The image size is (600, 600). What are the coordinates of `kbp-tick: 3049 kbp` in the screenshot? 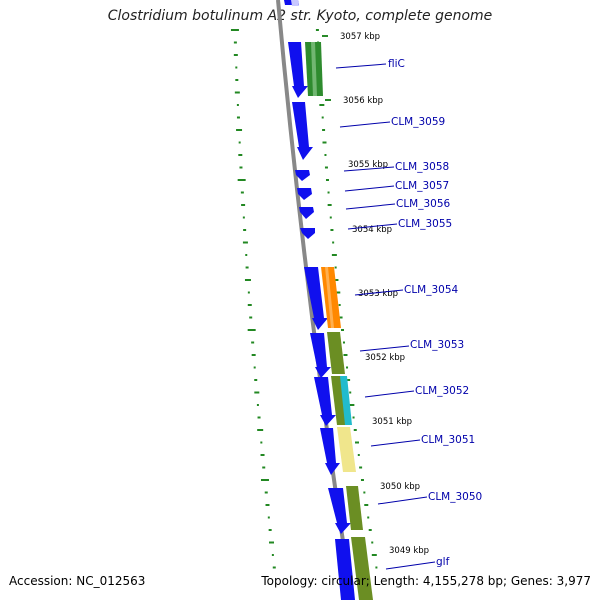 It's located at (409, 551).